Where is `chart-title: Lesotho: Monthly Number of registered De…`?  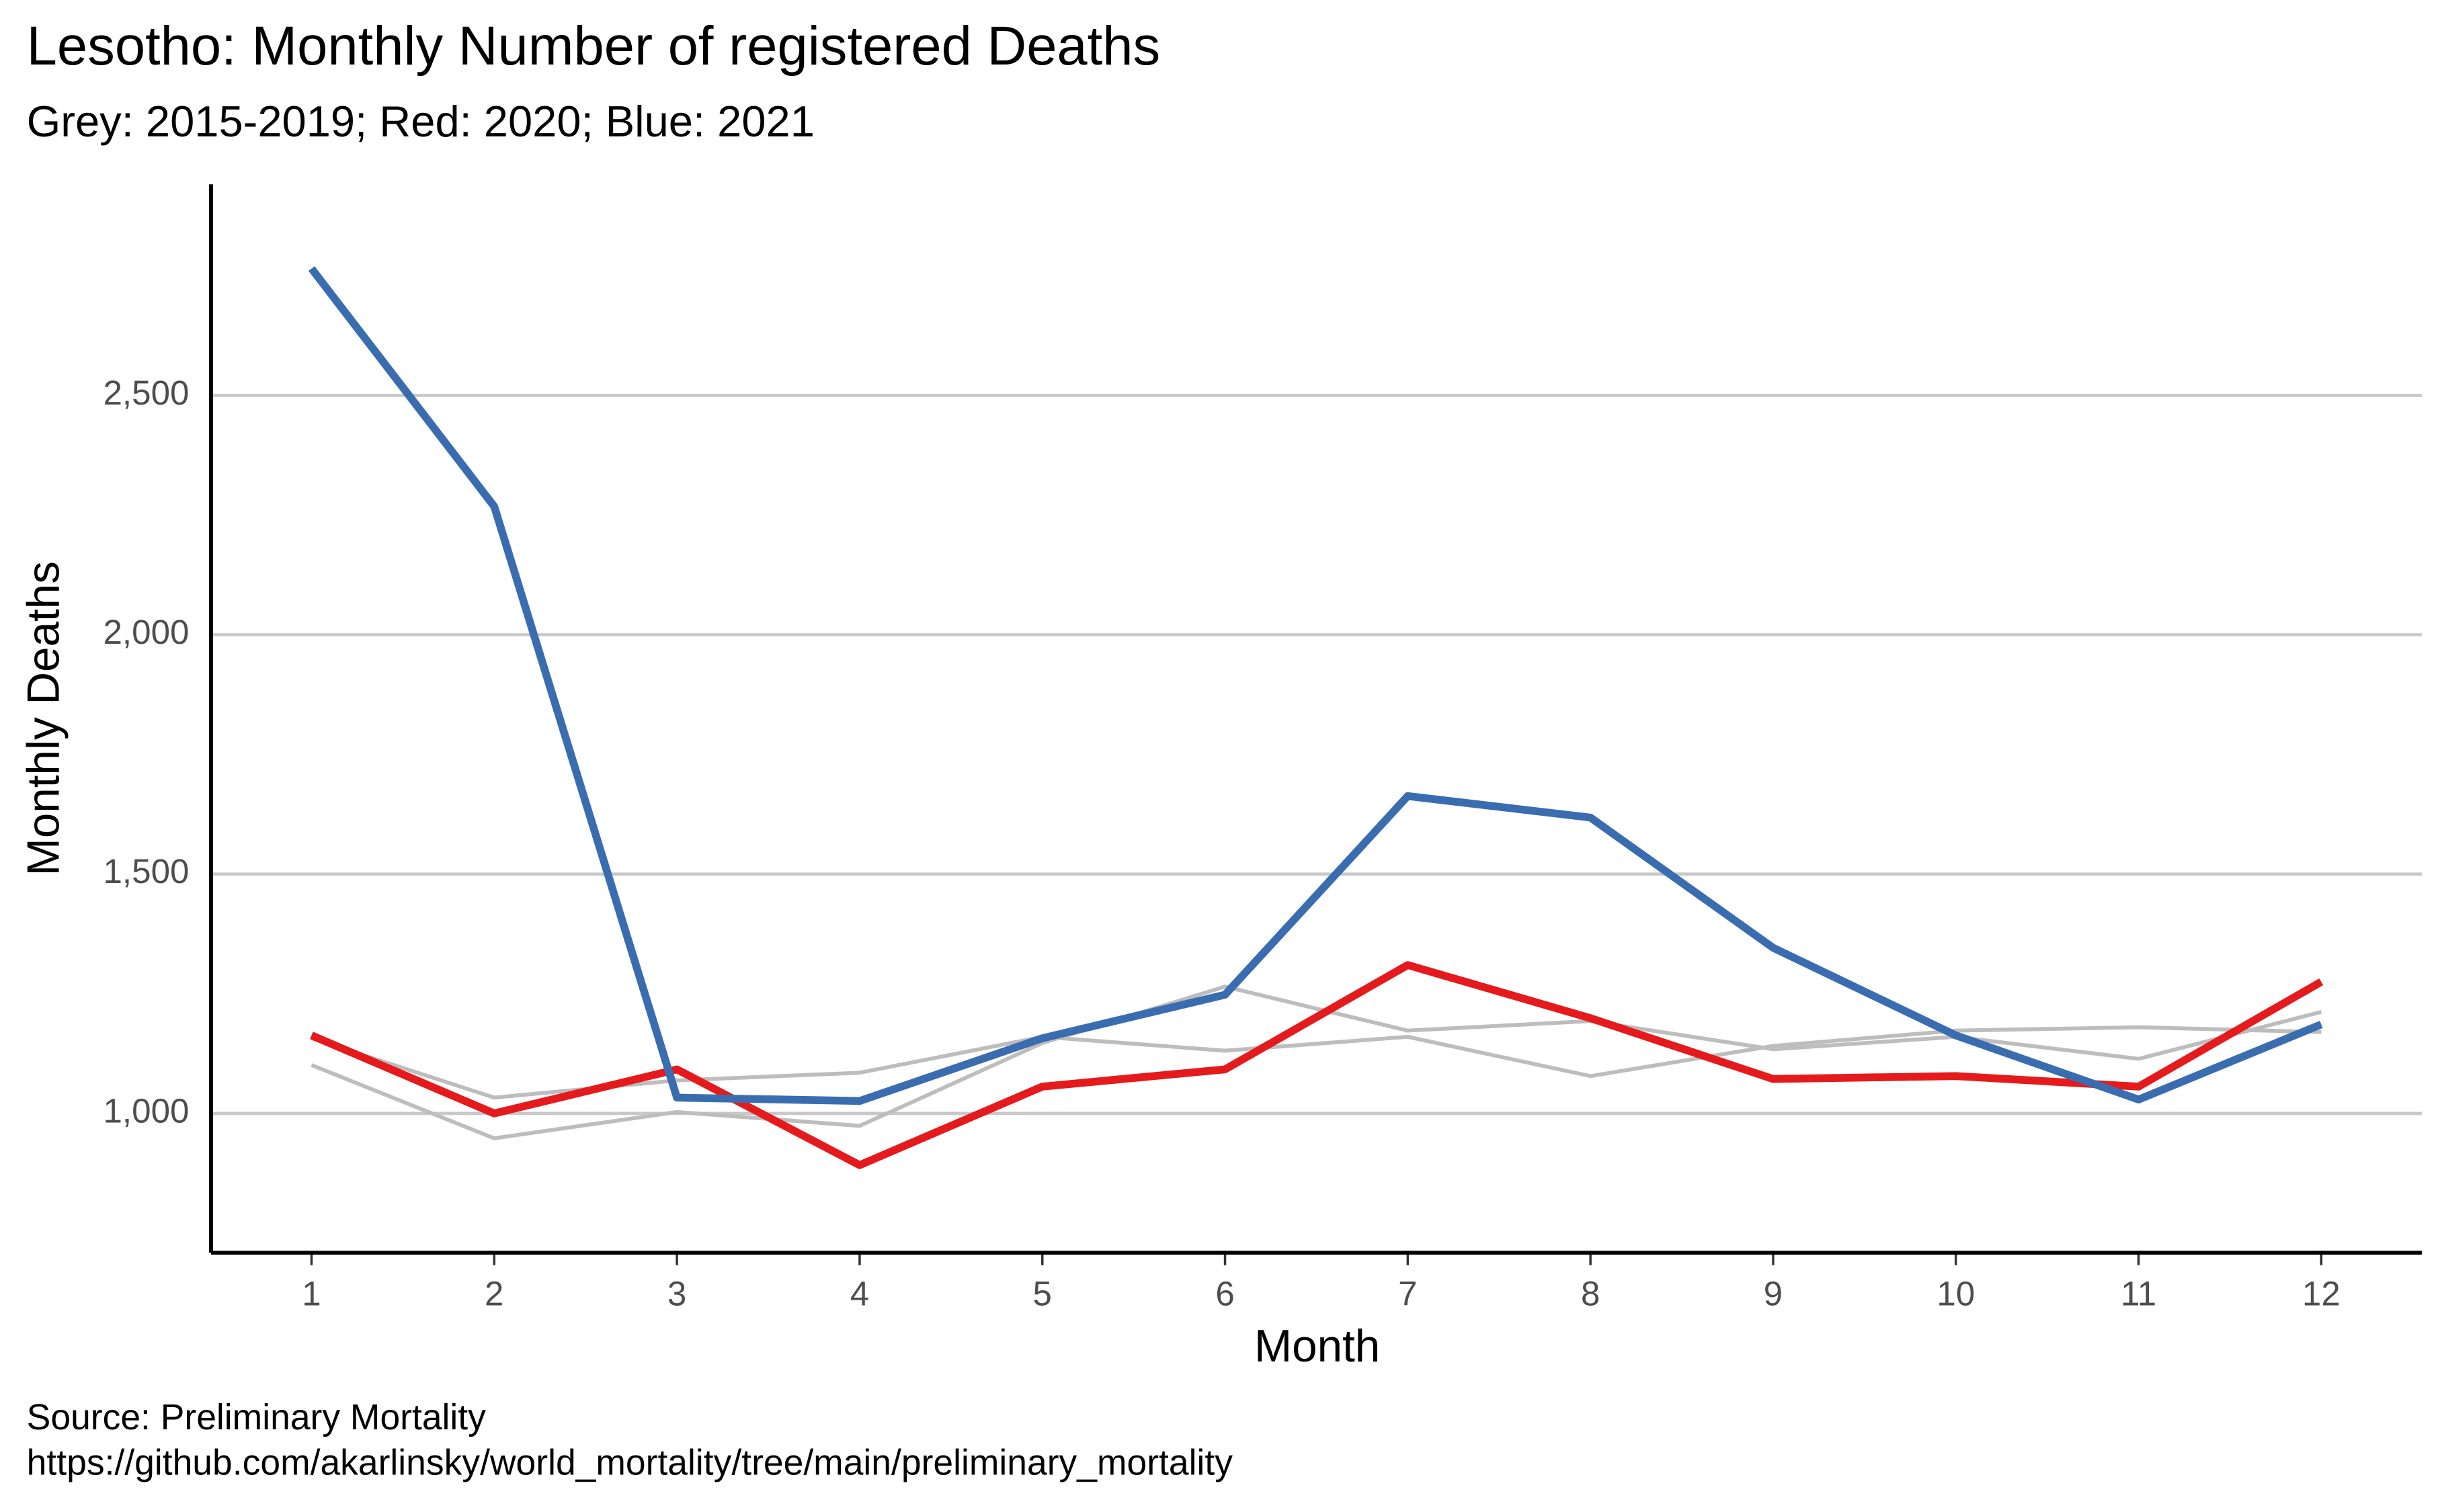
chart-title: Lesotho: Monthly Number of registered De… is located at coordinates (594, 46).